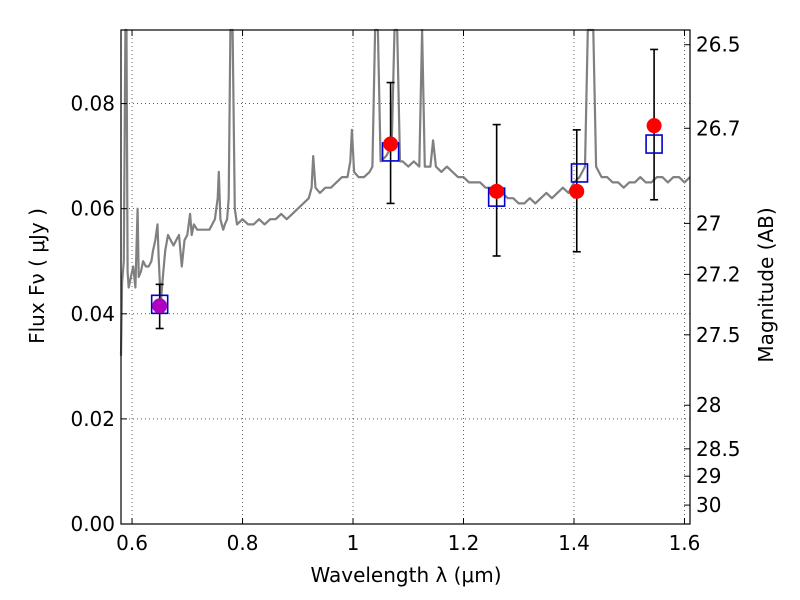 The image size is (800, 600). I want to click on x-axis-label: Wavelength λ (μm), so click(405, 575).